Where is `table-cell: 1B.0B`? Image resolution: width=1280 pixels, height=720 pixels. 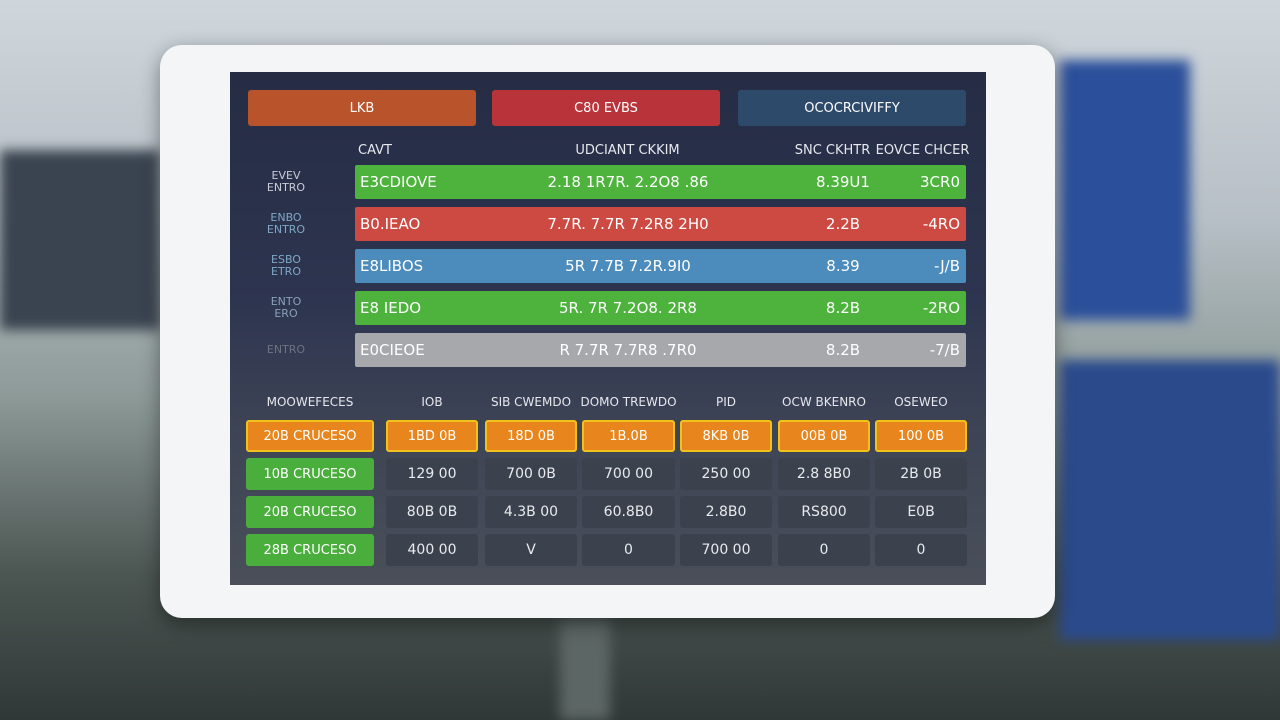 table-cell: 1B.0B is located at coordinates (628, 436).